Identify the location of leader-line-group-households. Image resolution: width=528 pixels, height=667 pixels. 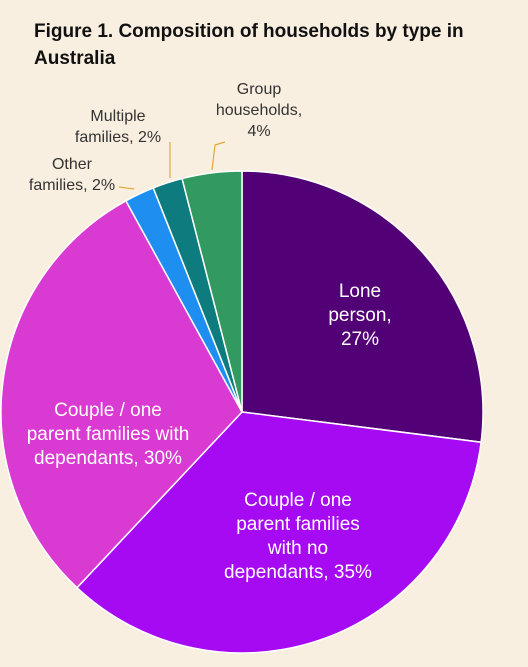
(218, 156).